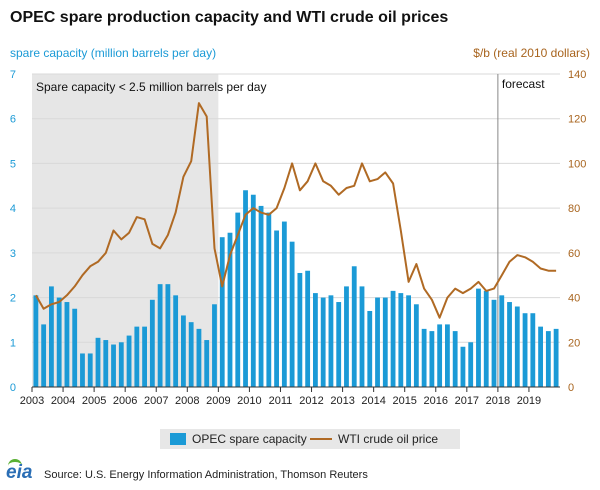 This screenshot has height=490, width=600. I want to click on legend-swatch-bars, so click(178, 439).